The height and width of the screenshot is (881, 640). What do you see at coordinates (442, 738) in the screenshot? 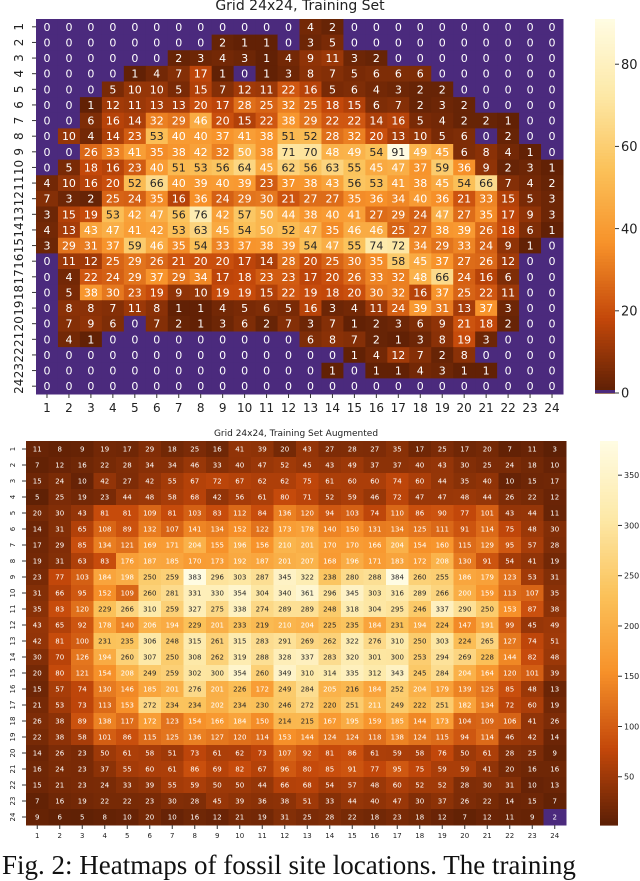
I see `cell-value-label: 115` at bounding box center [442, 738].